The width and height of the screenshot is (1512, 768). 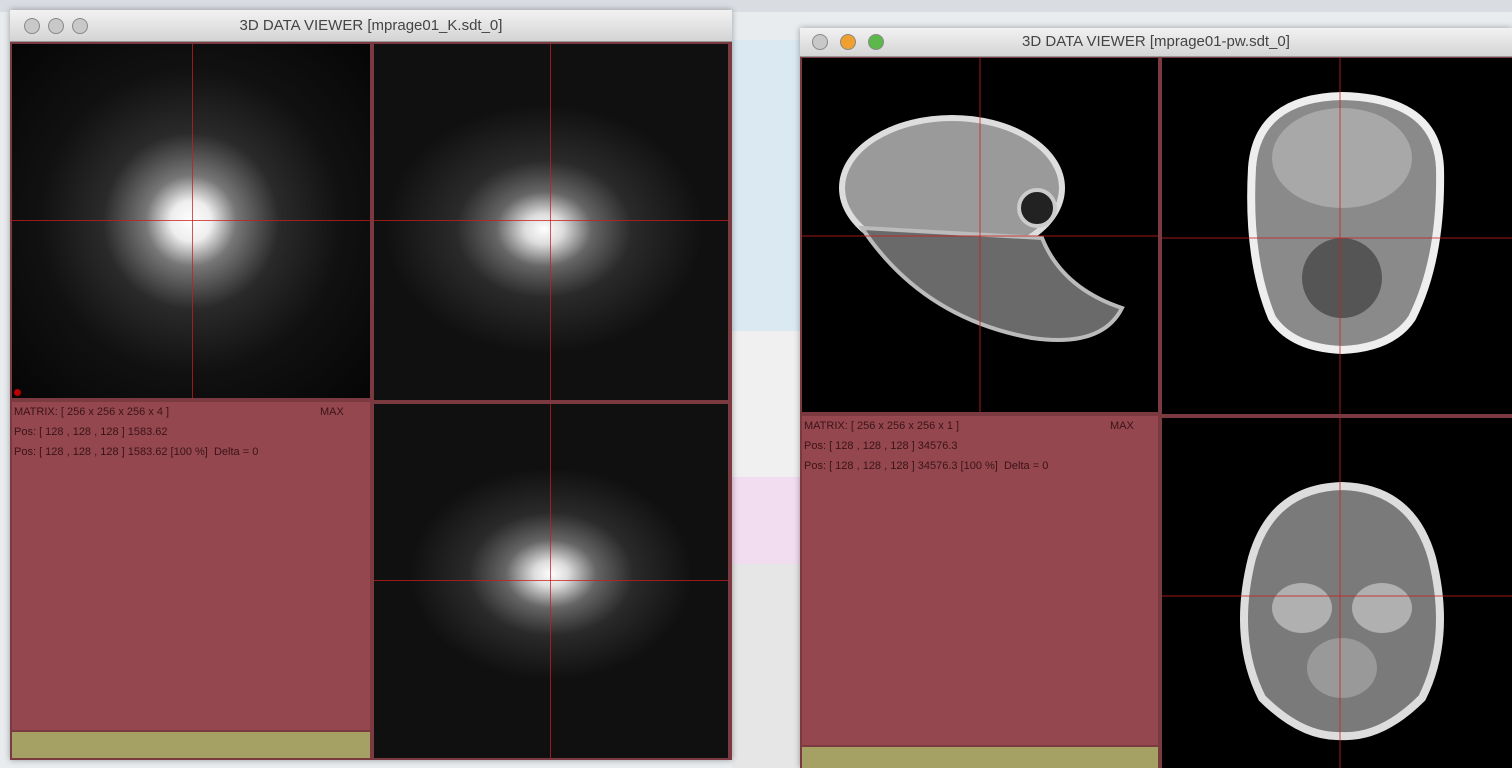 I want to click on matrix-label: MATRIX: [ 256 x 256 x 256 x 4 ], so click(x=92, y=412).